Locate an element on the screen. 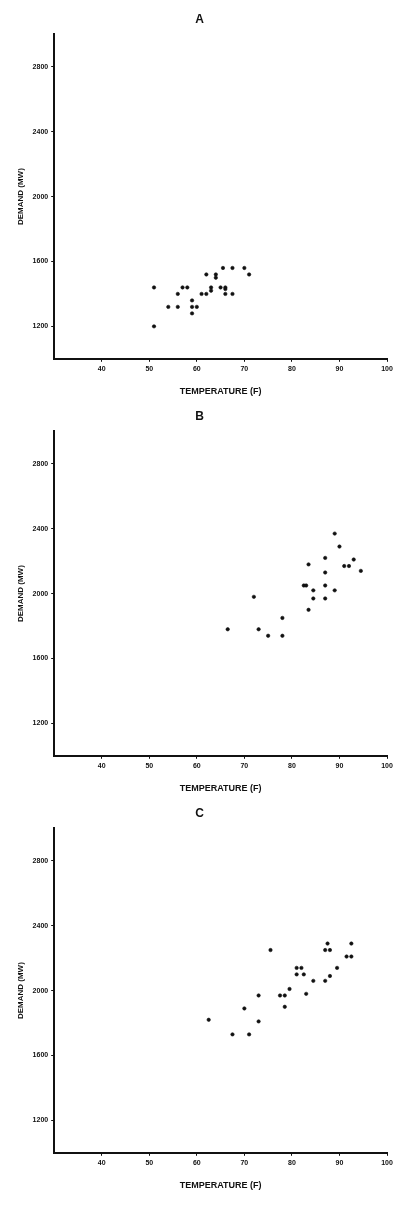  chart-title: C is located at coordinates (200, 812).